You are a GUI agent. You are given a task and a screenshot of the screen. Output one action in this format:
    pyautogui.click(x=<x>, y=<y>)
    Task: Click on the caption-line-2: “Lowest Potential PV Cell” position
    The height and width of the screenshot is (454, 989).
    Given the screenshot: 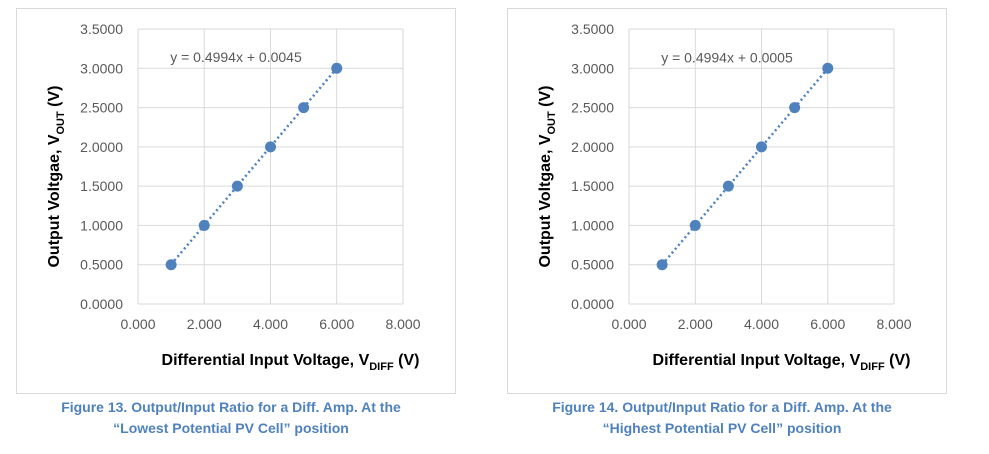 What is the action you would take?
    pyautogui.click(x=231, y=428)
    